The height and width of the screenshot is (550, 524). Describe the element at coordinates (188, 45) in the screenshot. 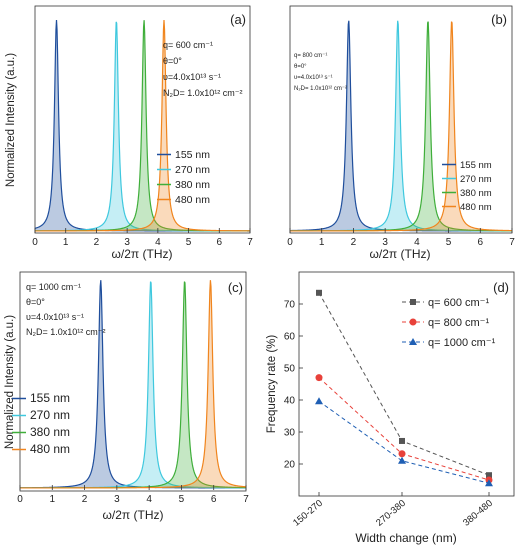

I see `param-q: q= 600 cm⁻¹` at that location.